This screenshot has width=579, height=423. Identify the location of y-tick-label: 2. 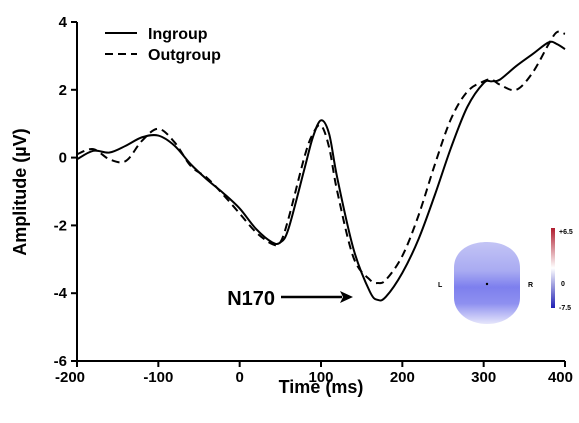
(63, 90).